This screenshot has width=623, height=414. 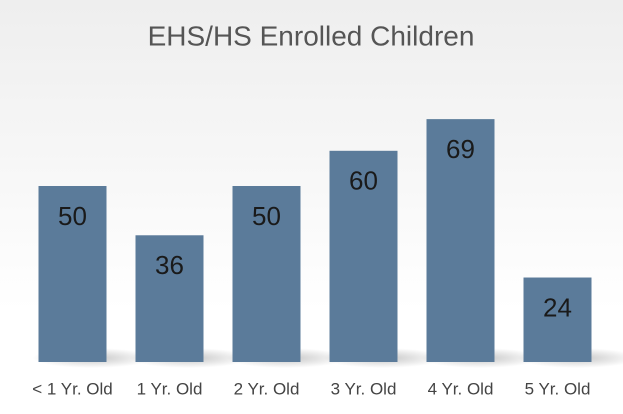 I want to click on x-tick-label: 4 Yr. Old, so click(x=461, y=388).